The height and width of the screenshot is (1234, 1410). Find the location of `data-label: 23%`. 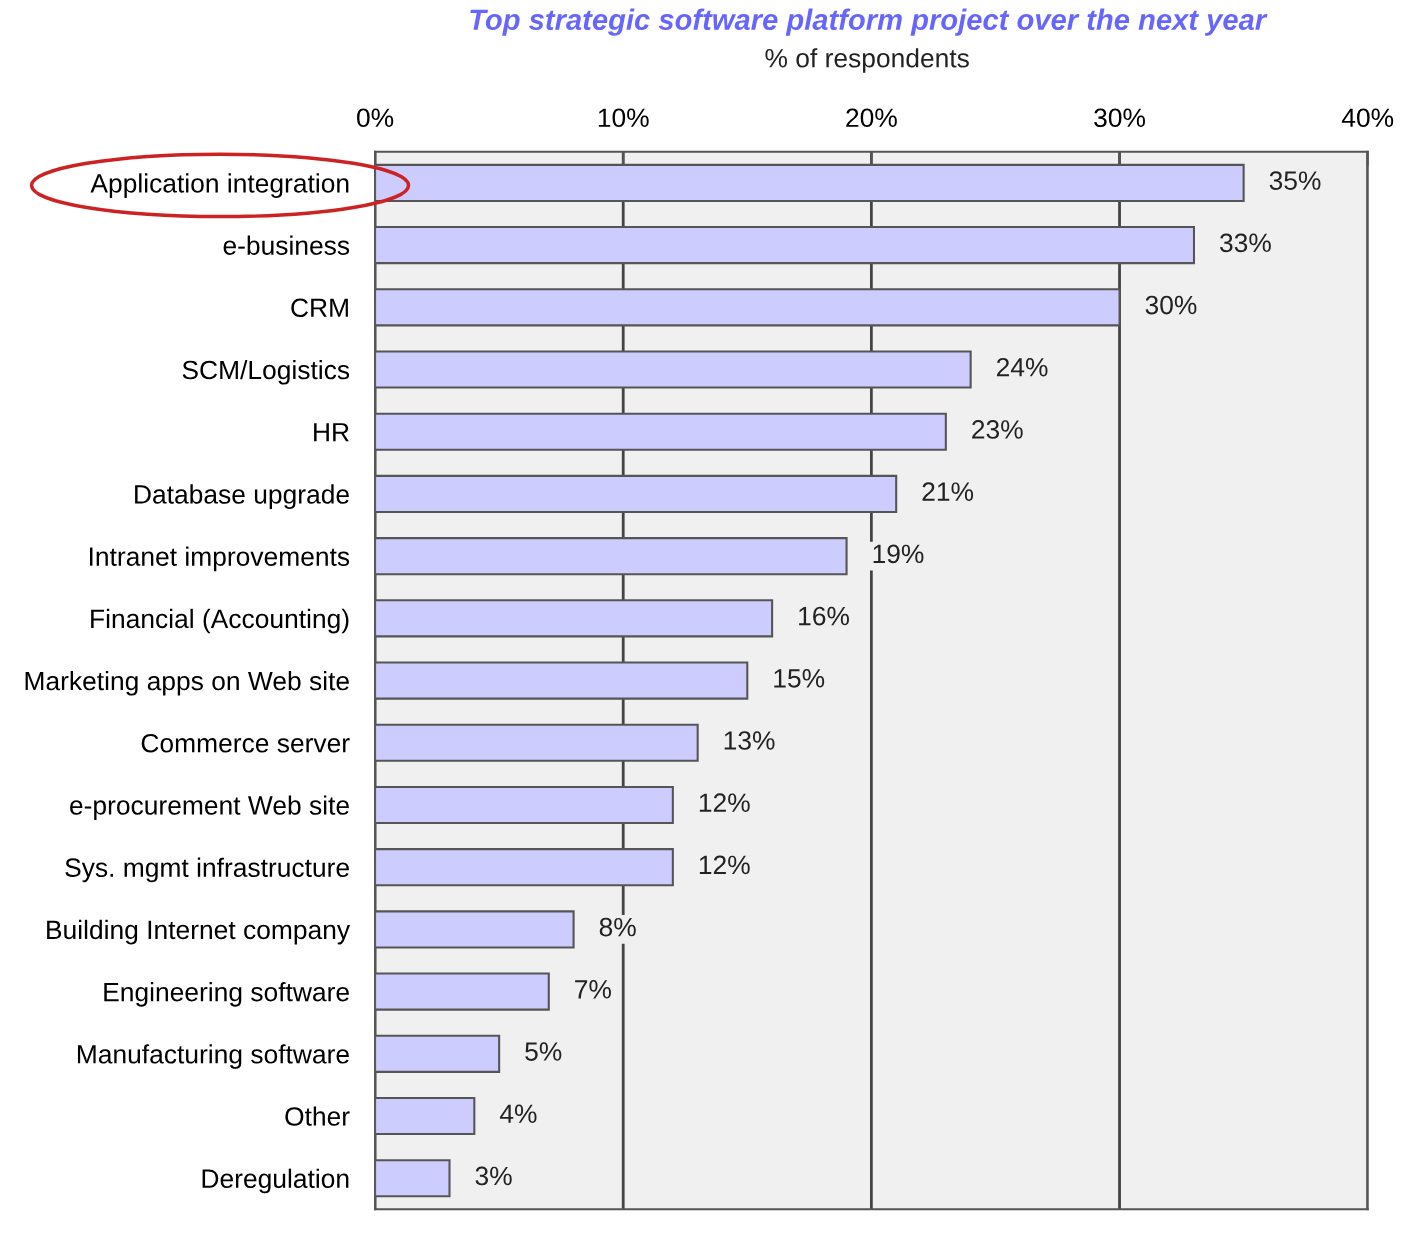

data-label: 23% is located at coordinates (997, 429).